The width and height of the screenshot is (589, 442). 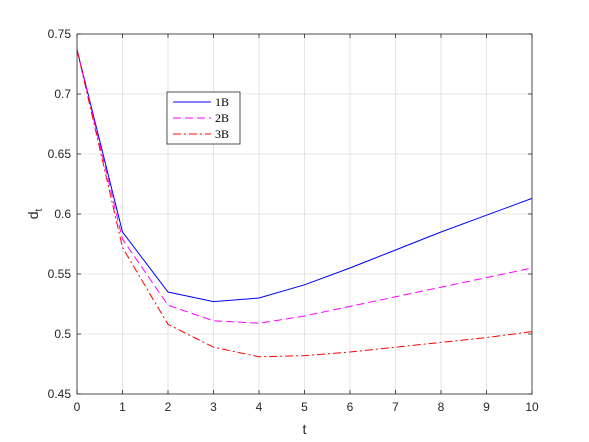 What do you see at coordinates (305, 429) in the screenshot?
I see `x-axis-label: t` at bounding box center [305, 429].